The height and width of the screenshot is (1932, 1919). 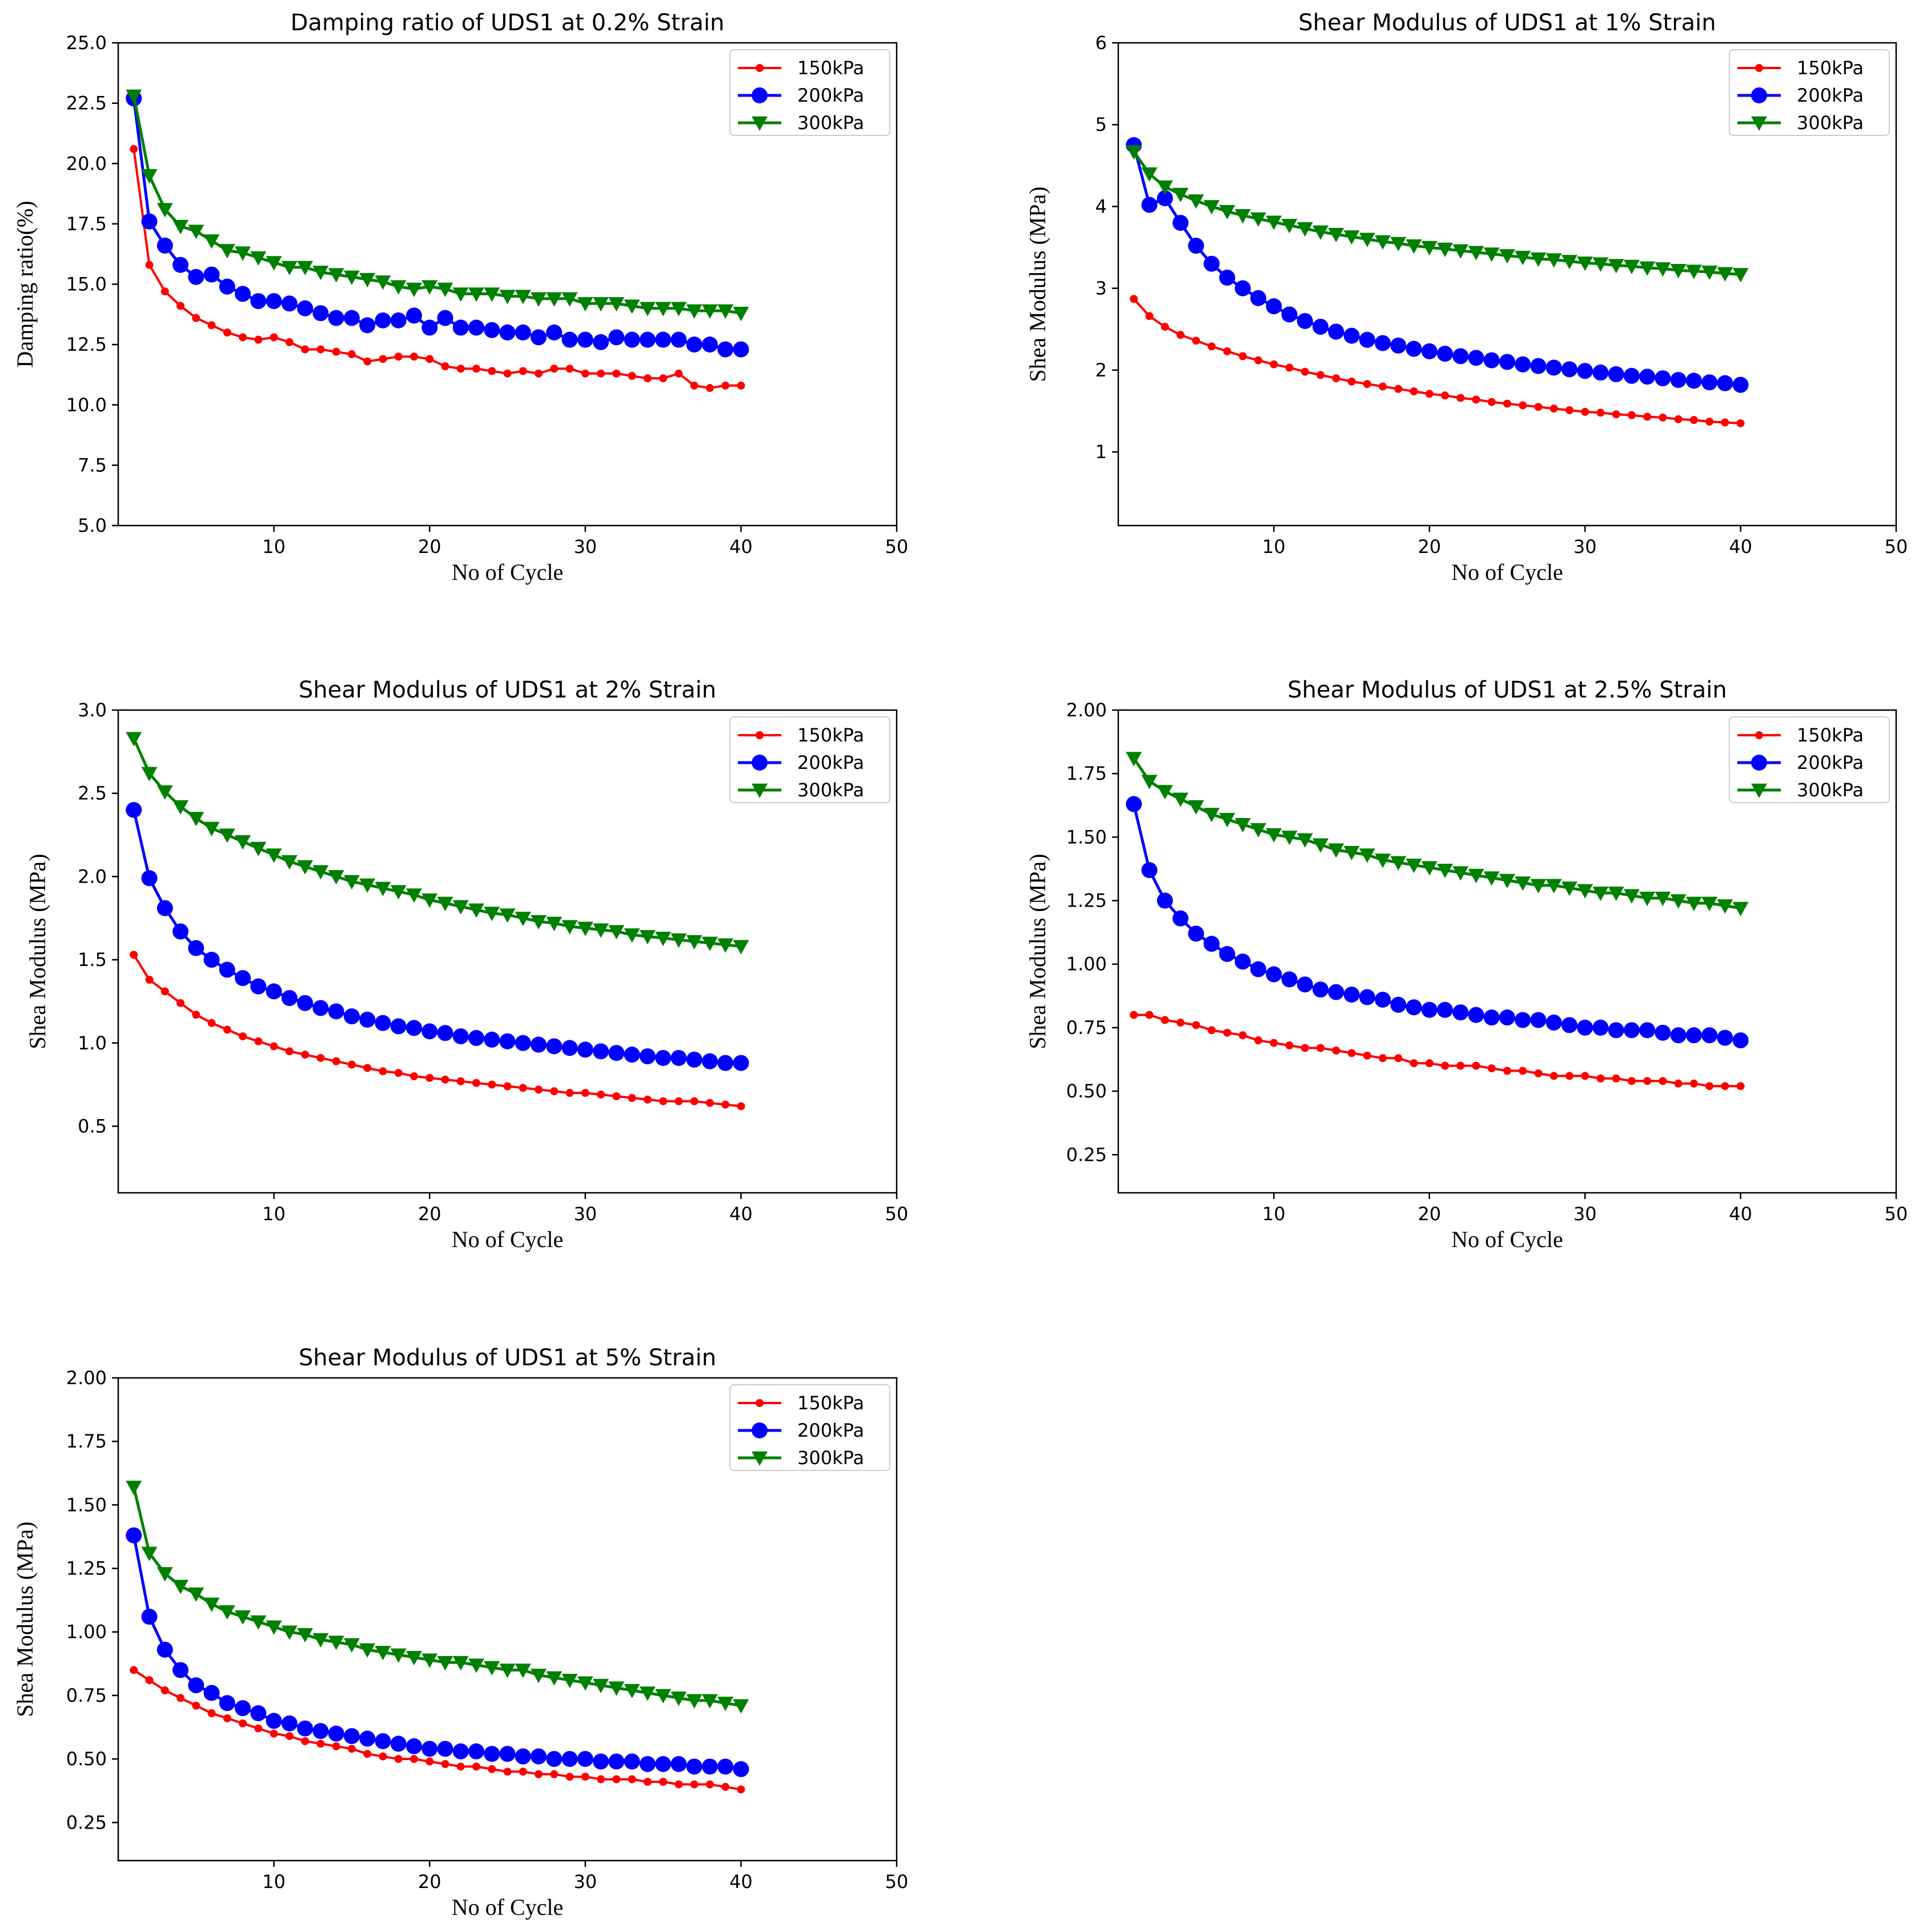 I want to click on legend-label: 150kPa, so click(x=830, y=1403).